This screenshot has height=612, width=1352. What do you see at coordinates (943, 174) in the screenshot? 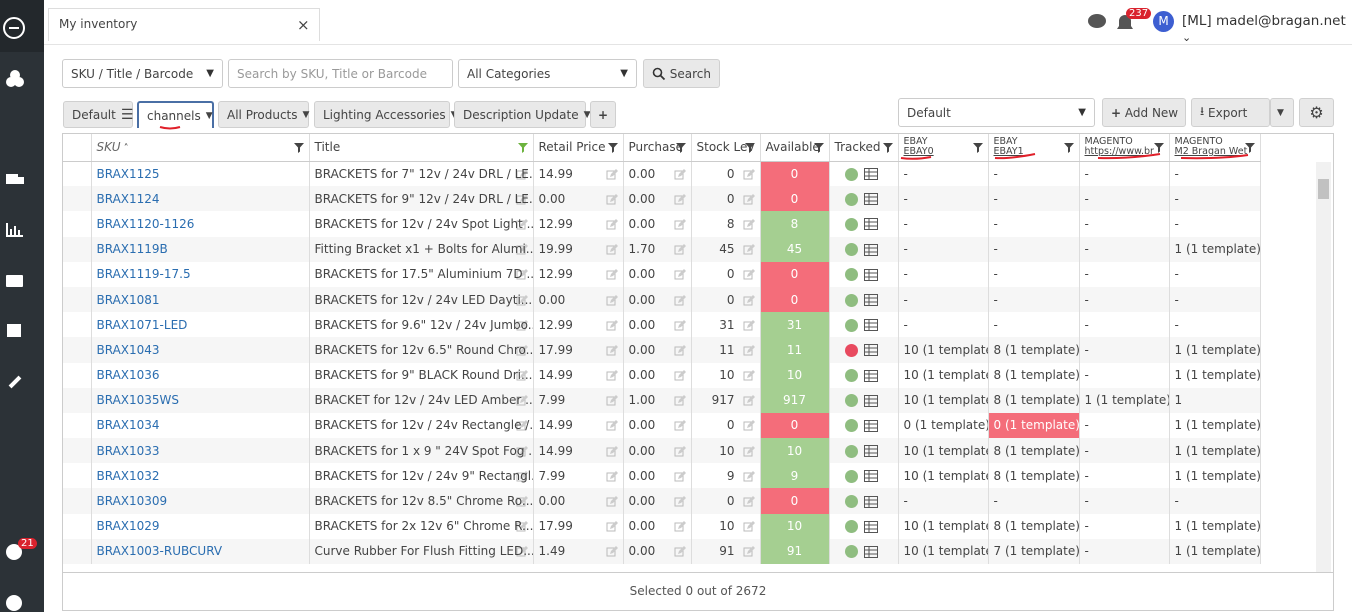
I see `ebay0-cell: -` at bounding box center [943, 174].